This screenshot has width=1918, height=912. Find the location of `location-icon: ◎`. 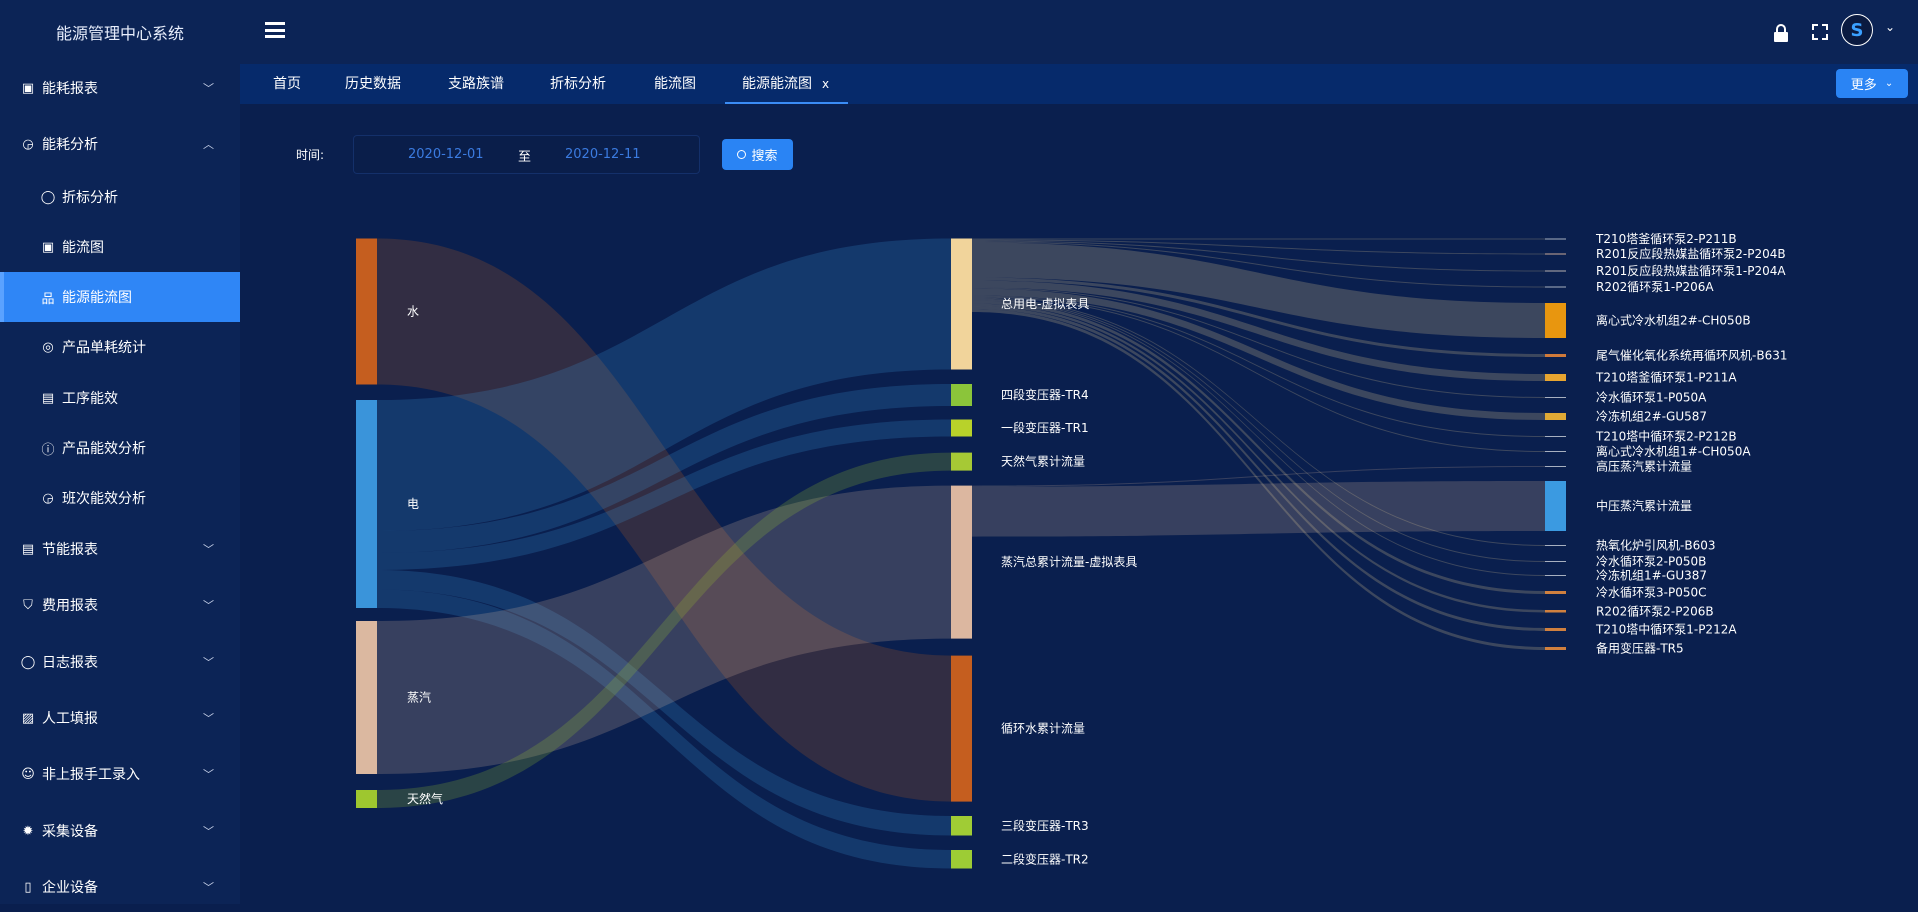

location-icon: ◎ is located at coordinates (48, 347).